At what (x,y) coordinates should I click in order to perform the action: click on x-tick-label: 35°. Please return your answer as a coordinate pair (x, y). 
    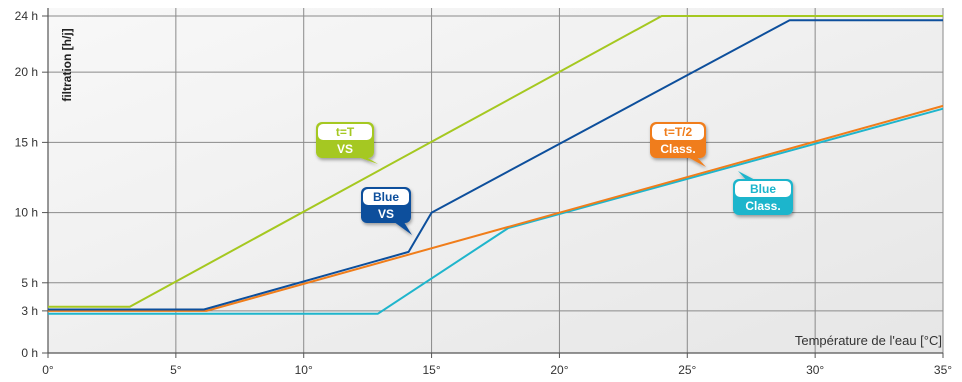
    Looking at the image, I should click on (943, 370).